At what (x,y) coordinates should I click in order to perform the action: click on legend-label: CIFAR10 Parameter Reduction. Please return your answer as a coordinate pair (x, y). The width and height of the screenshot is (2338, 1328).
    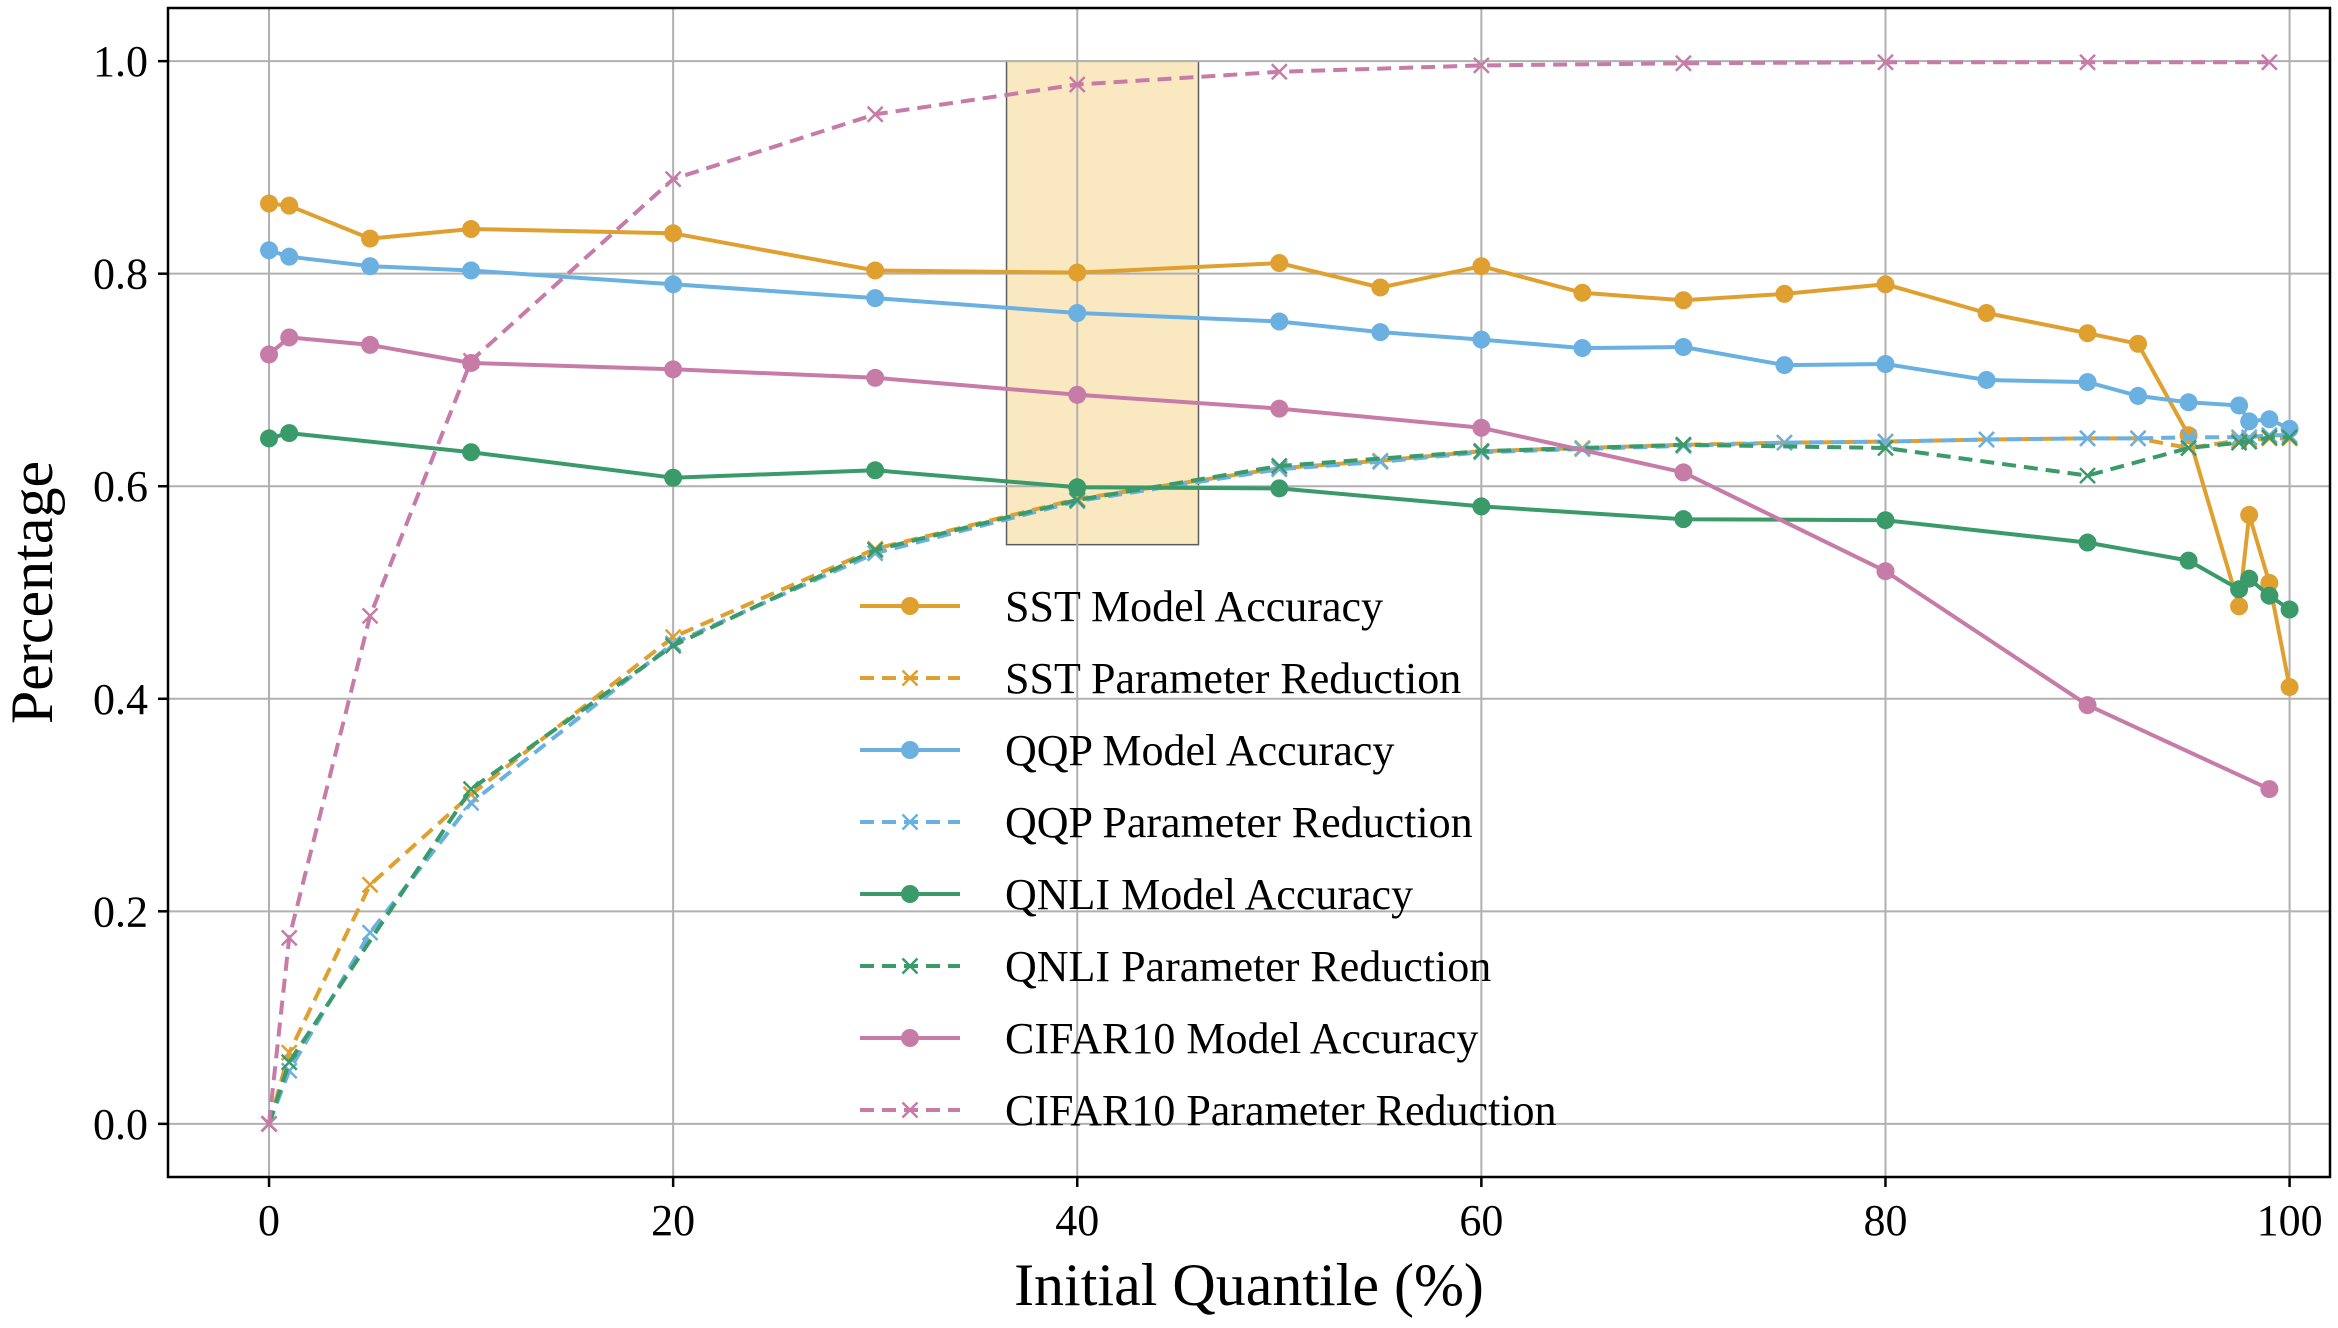
    Looking at the image, I should click on (1281, 1110).